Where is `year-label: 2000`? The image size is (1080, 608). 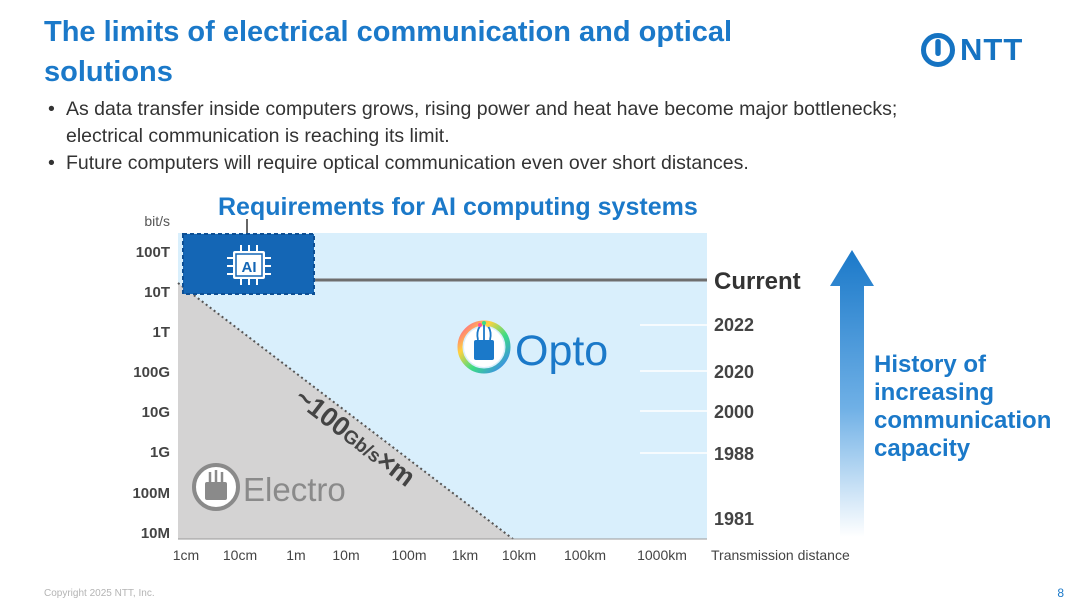 year-label: 2000 is located at coordinates (734, 412).